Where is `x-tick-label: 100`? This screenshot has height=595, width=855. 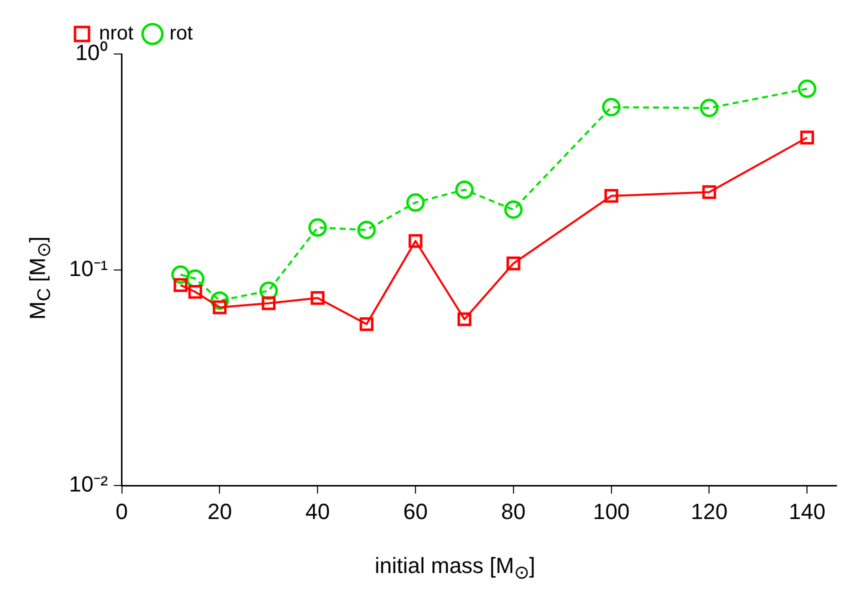
x-tick-label: 100 is located at coordinates (611, 511).